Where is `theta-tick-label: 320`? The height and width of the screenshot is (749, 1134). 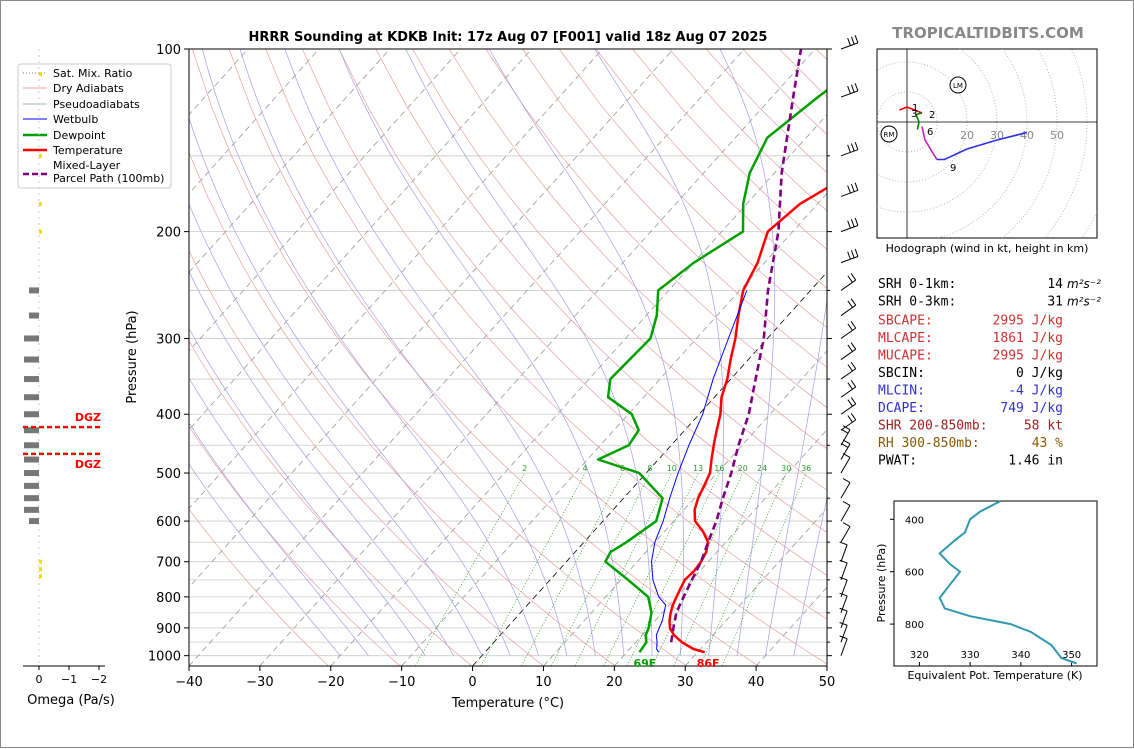 theta-tick-label: 320 is located at coordinates (919, 655).